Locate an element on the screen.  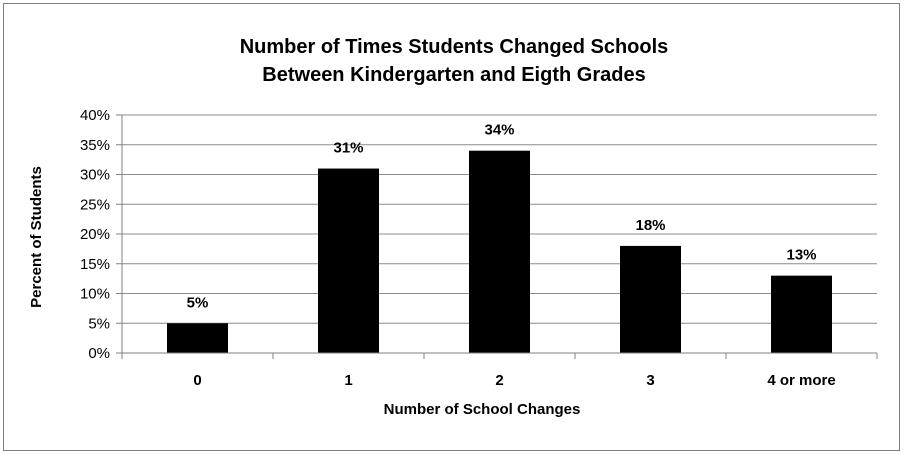
data-label: 13% is located at coordinates (801, 255).